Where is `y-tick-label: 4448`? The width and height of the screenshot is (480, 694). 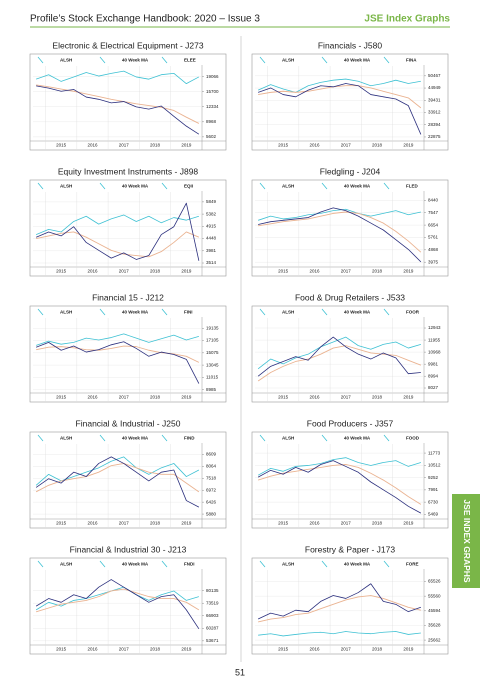
y-tick-label: 4448 is located at coordinates (211, 238).